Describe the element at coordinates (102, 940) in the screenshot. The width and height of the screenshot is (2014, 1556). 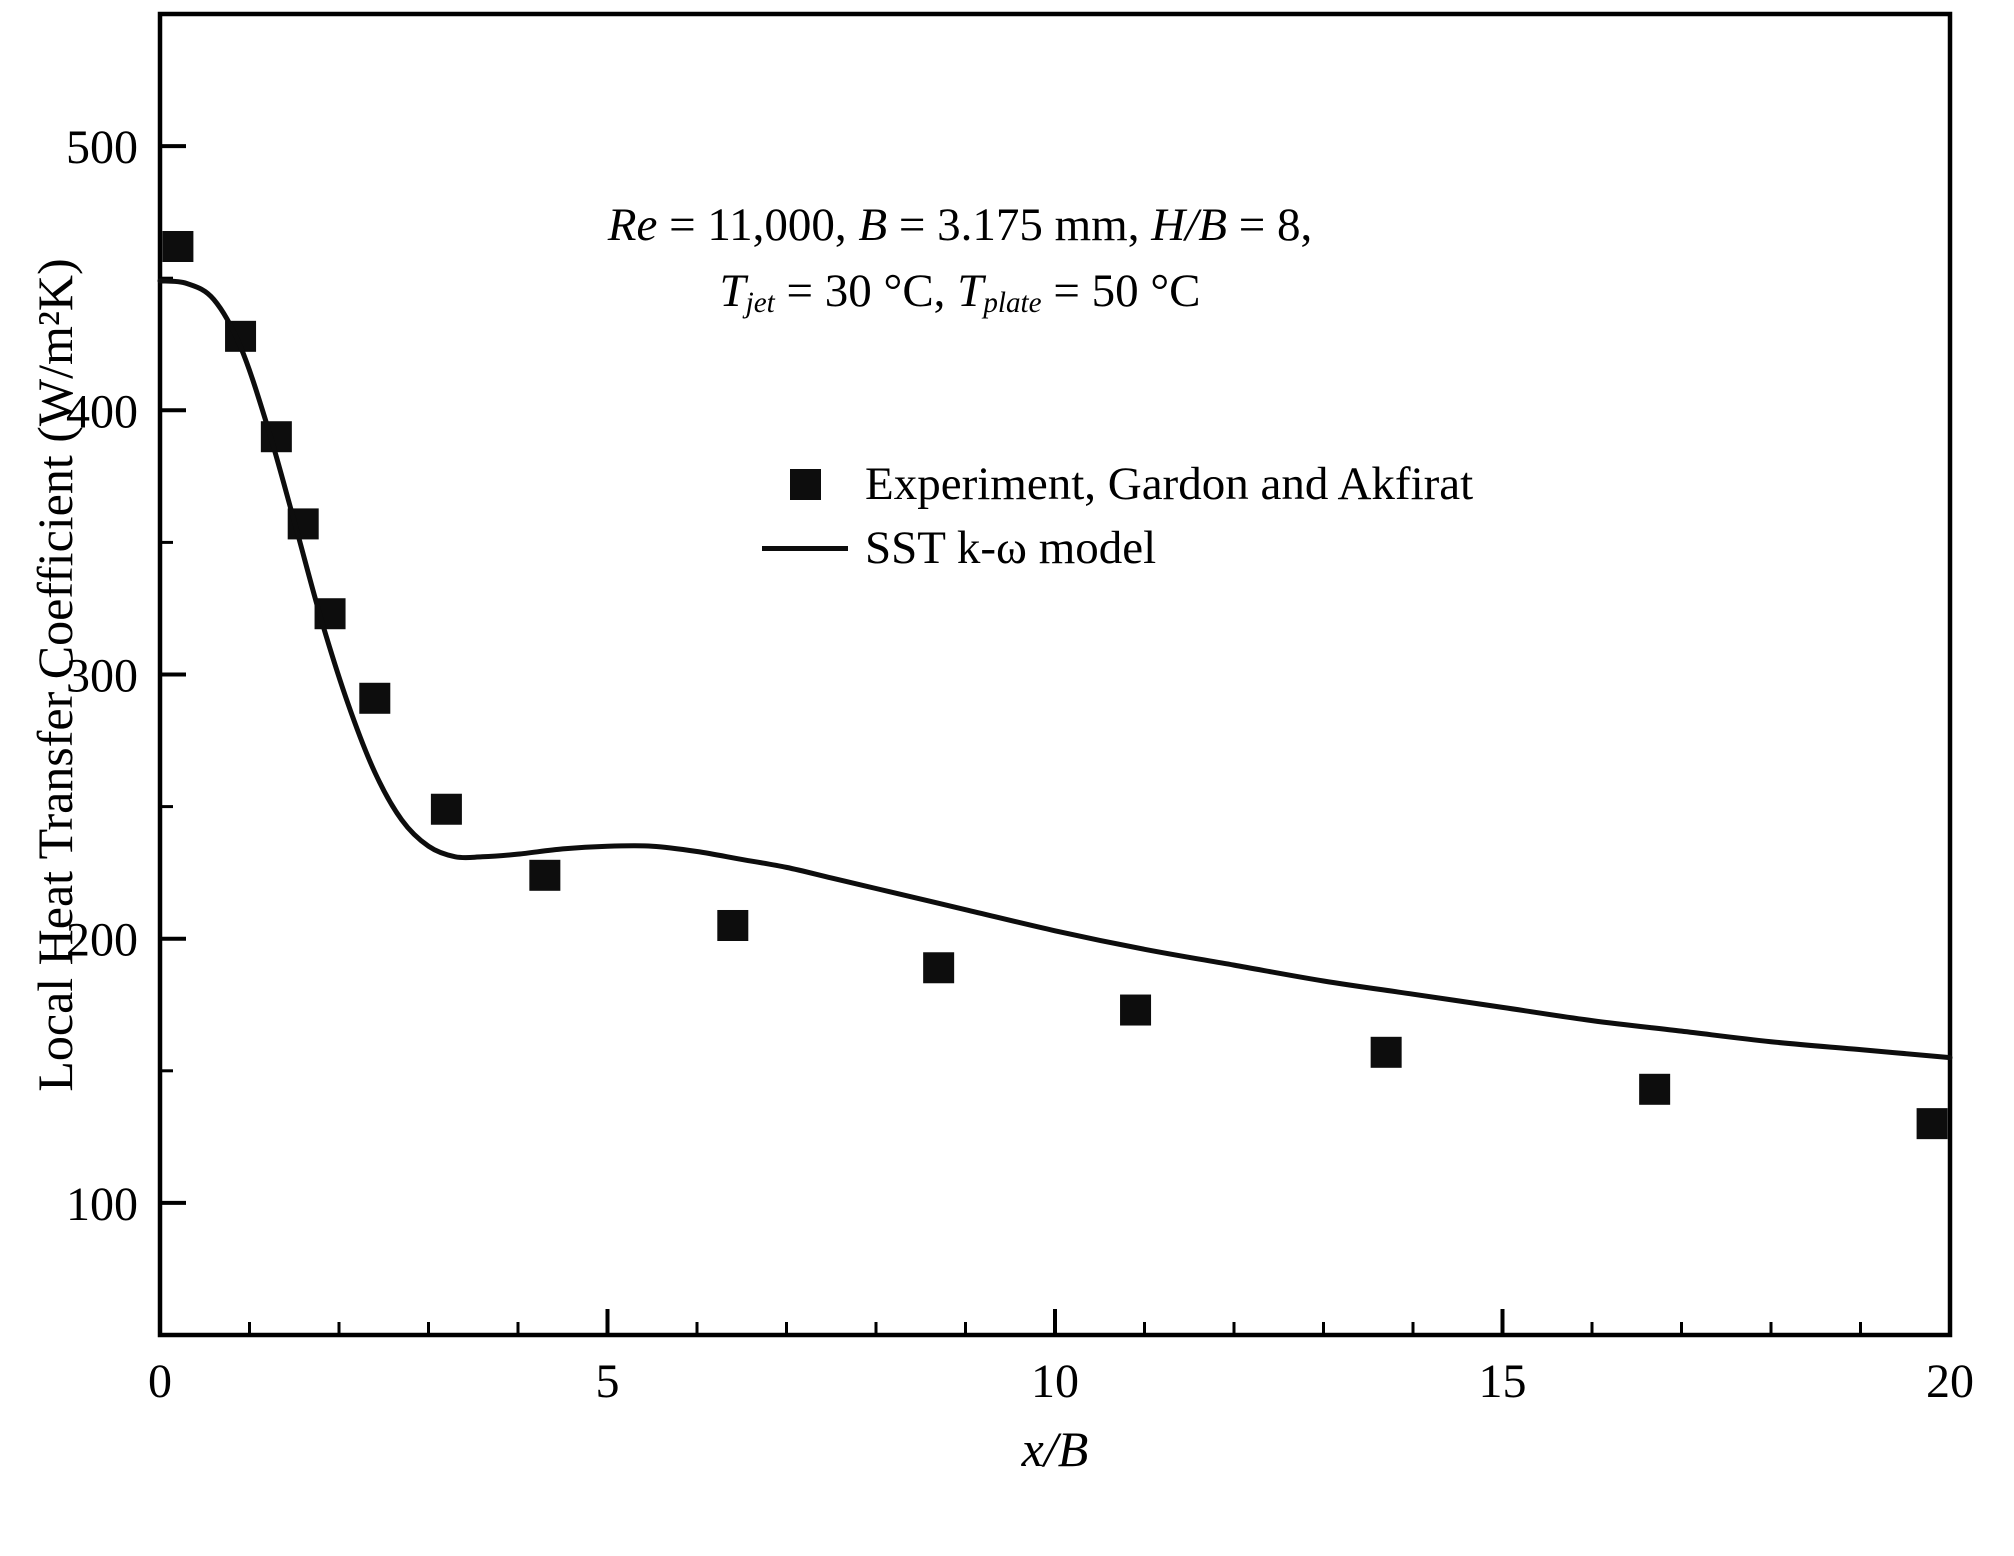
I see `y-tick-label: 200` at that location.